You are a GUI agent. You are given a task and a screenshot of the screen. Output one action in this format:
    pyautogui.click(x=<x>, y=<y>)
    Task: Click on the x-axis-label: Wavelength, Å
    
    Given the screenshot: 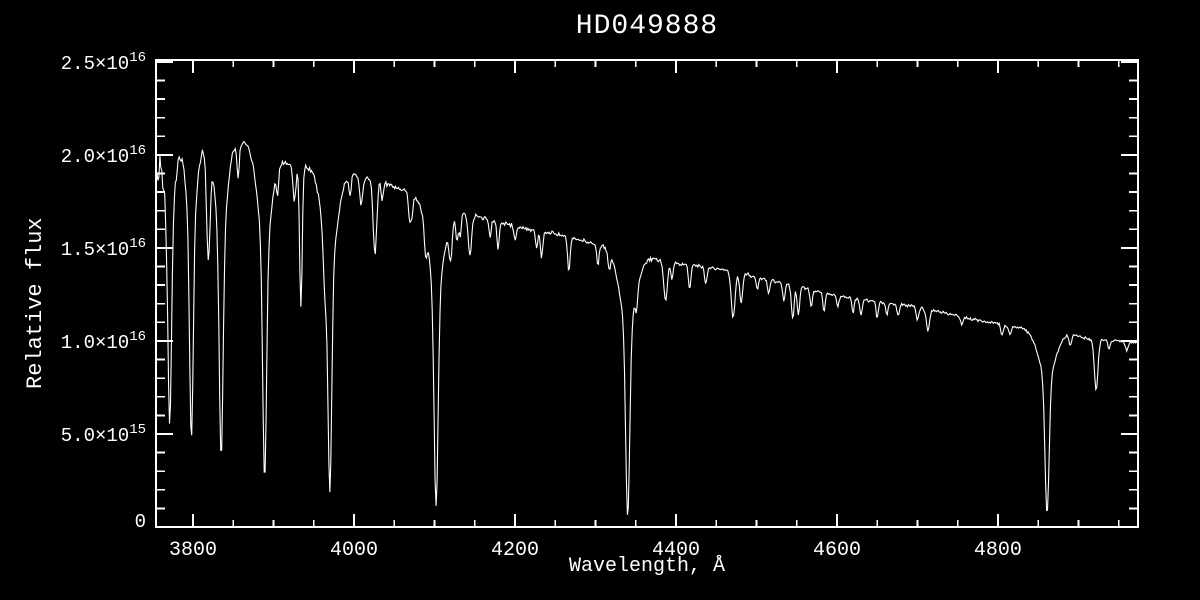 What is the action you would take?
    pyautogui.click(x=647, y=566)
    